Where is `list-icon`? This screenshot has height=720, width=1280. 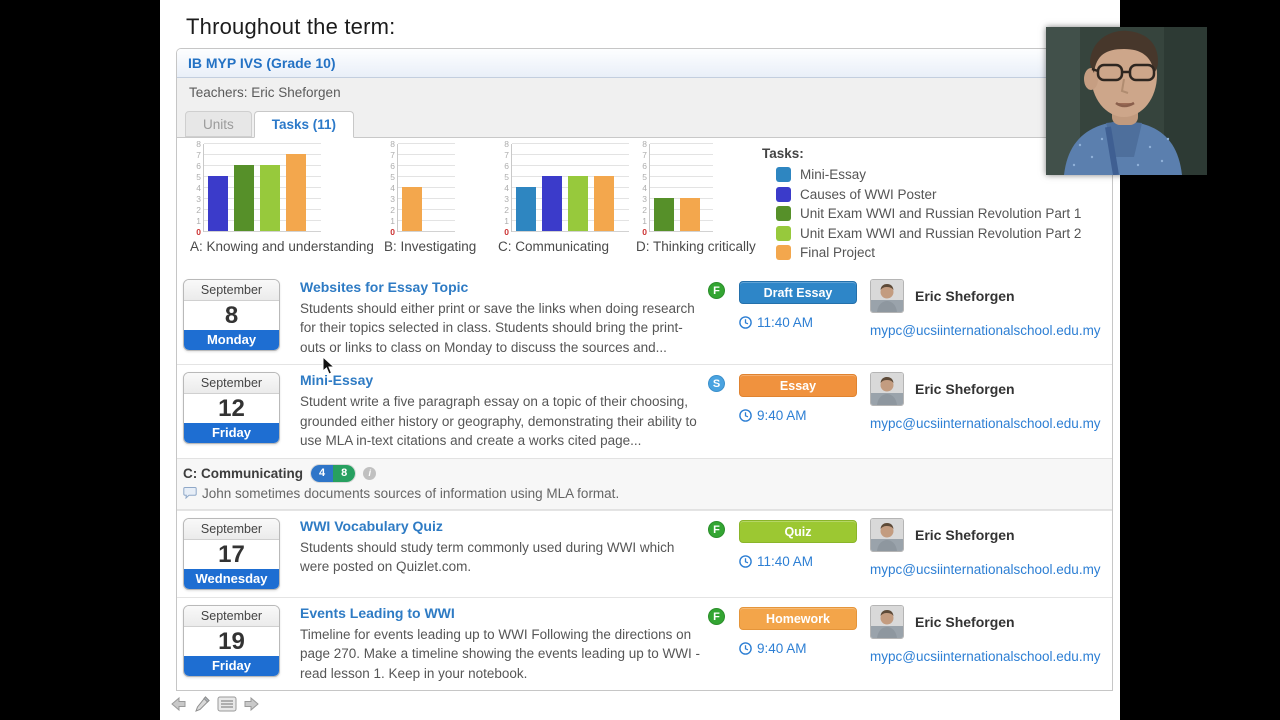 list-icon is located at coordinates (227, 706).